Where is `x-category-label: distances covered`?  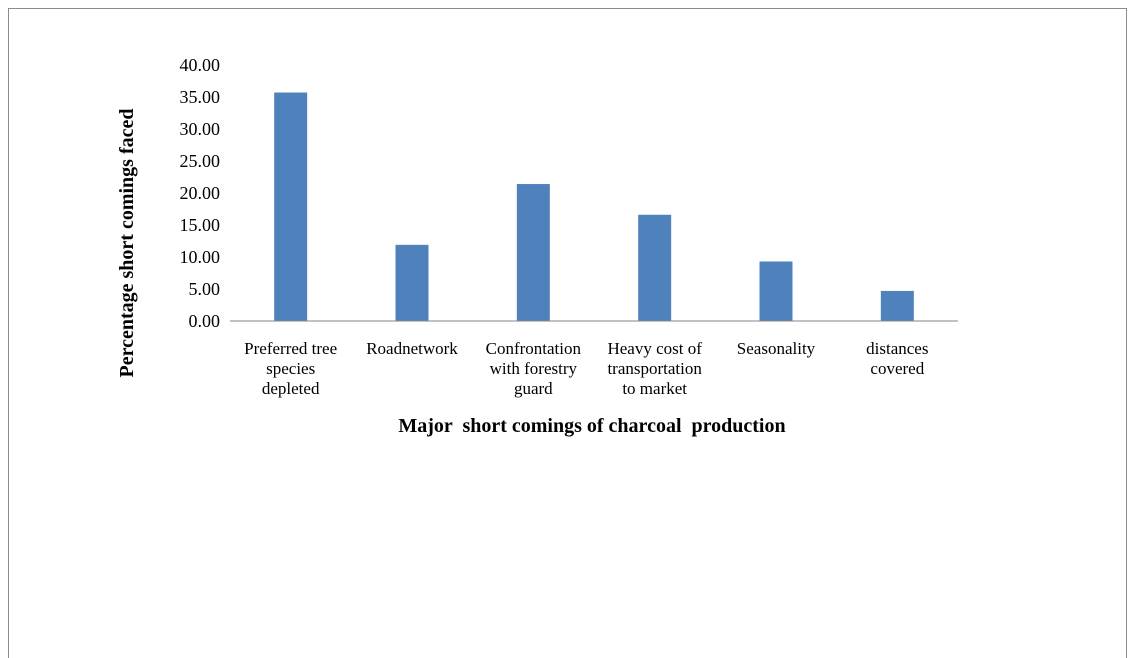 x-category-label: distances covered is located at coordinates (897, 358).